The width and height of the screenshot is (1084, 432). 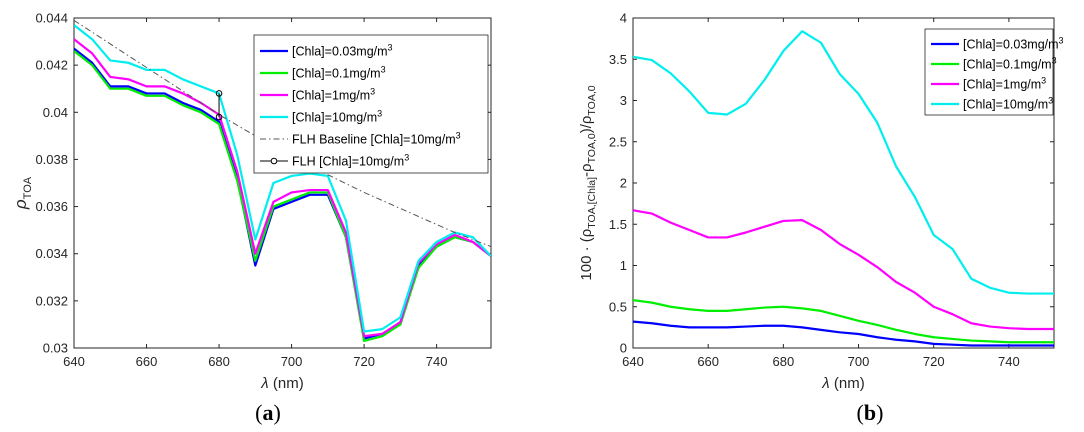 I want to click on y-tick-label: 2, so click(x=623, y=183).